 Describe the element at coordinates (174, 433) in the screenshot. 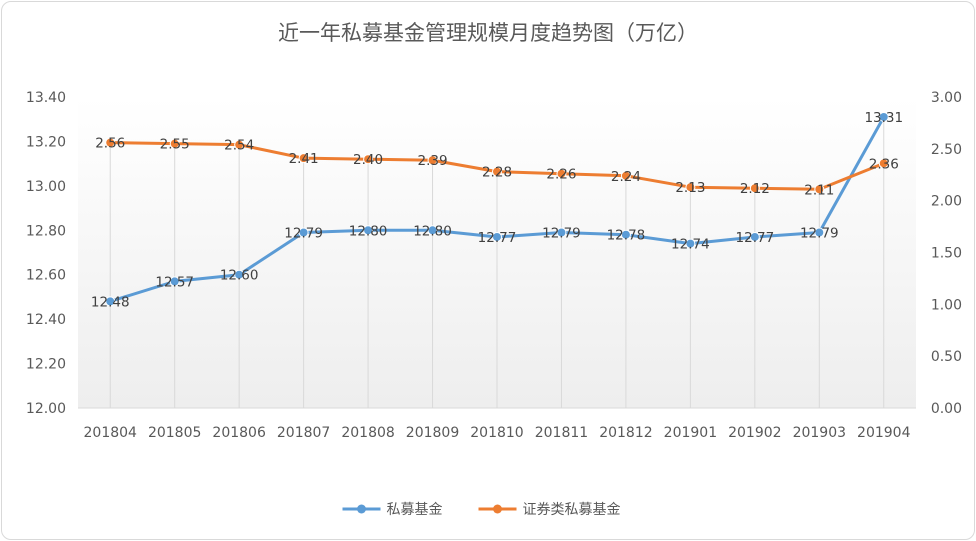

I see `x-tick-label: 201805` at that location.